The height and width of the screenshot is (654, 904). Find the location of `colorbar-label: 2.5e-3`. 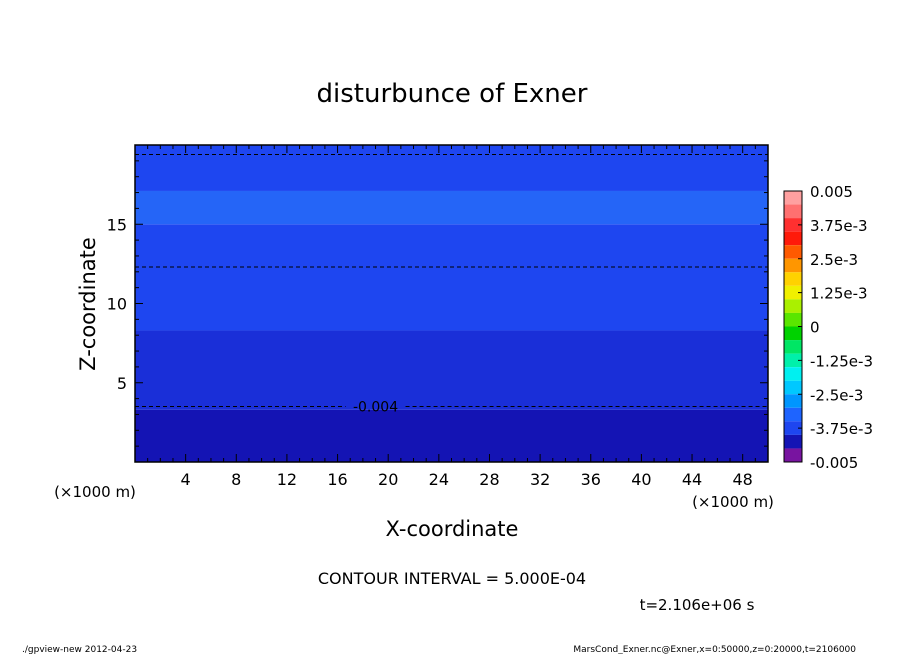

colorbar-label: 2.5e-3 is located at coordinates (834, 260).